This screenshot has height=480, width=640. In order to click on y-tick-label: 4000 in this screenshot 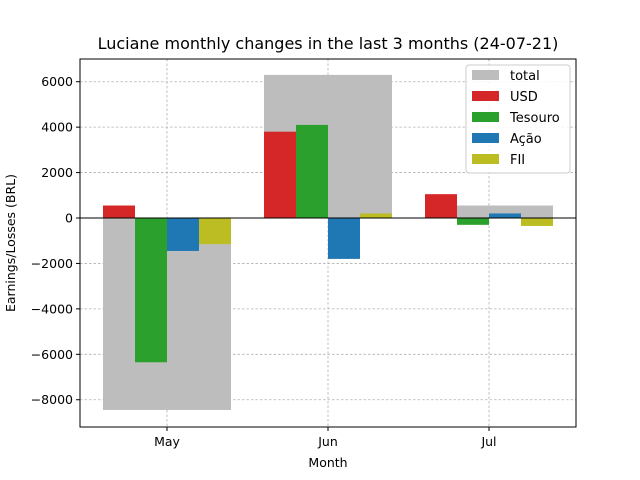, I will do `click(57, 127)`.